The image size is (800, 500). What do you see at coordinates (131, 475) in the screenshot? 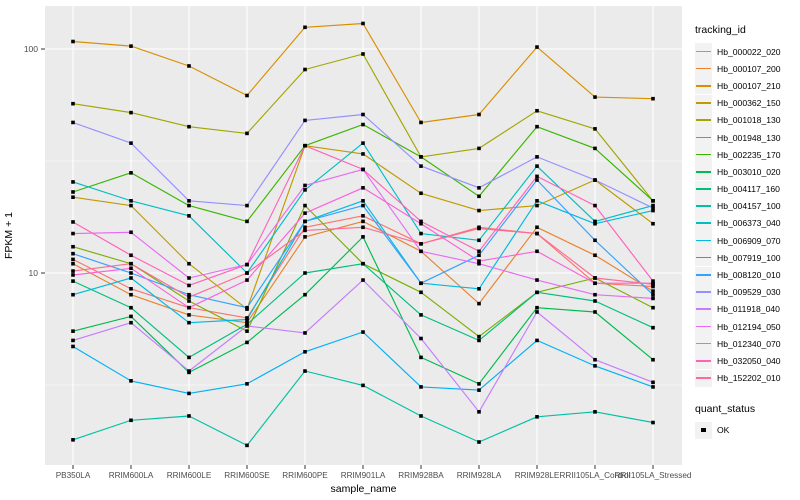
I see `x-tick-label: RRIM600LA` at bounding box center [131, 475].